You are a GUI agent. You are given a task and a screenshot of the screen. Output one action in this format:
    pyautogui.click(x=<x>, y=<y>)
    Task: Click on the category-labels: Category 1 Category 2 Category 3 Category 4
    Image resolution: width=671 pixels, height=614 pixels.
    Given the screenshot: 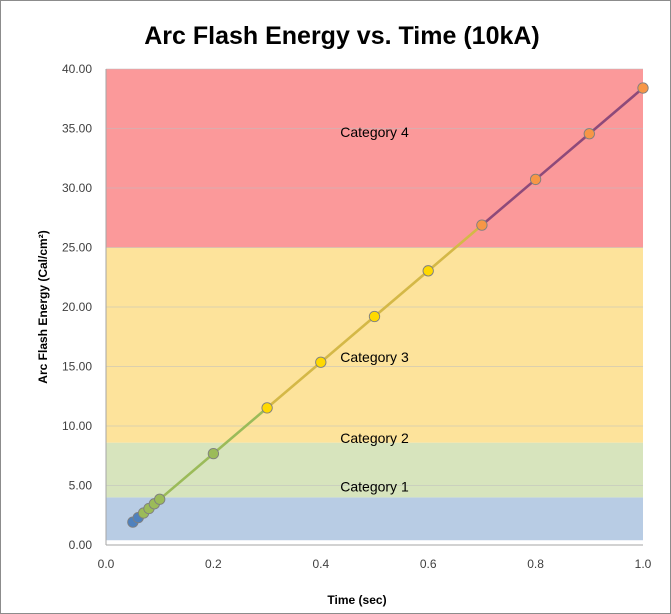 What is the action you would take?
    pyautogui.click(x=374, y=309)
    